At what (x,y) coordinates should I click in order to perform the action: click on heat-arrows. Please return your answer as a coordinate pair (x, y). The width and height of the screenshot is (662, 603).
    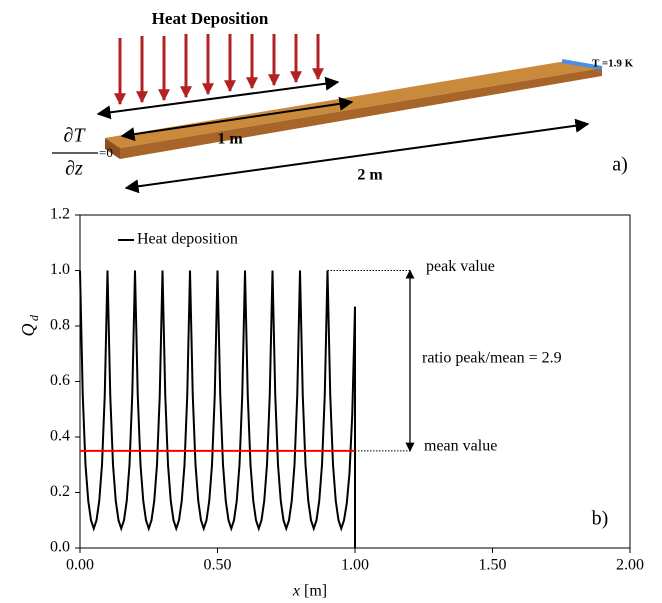
    Looking at the image, I should click on (219, 70).